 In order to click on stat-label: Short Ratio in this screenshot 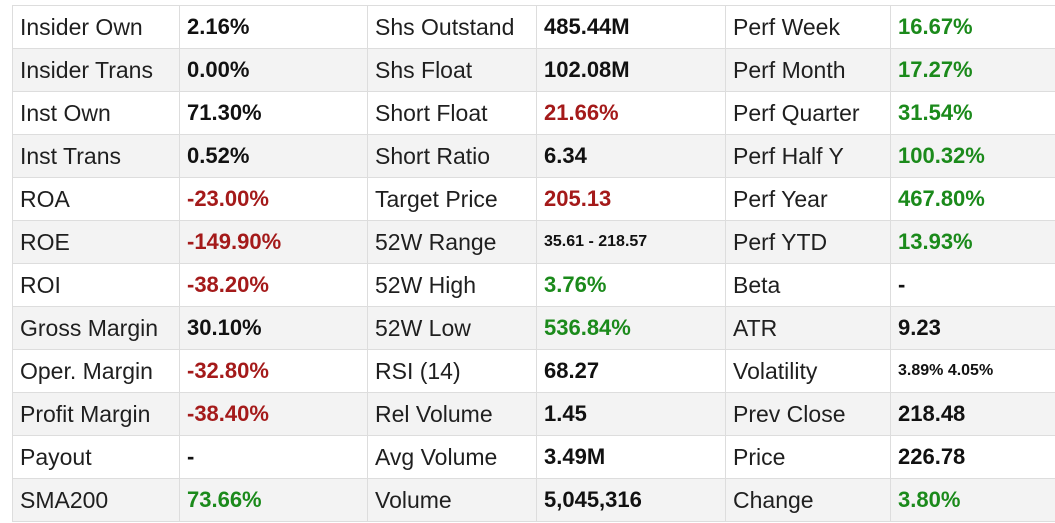, I will do `click(452, 156)`.